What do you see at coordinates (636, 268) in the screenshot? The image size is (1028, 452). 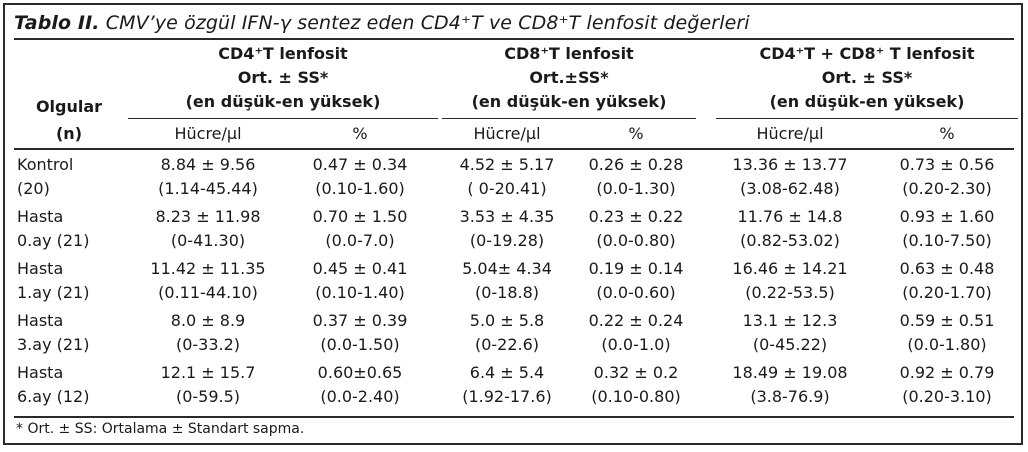 I see `cell-r3-c4-mean-sd: 0.19 ± 0.14` at bounding box center [636, 268].